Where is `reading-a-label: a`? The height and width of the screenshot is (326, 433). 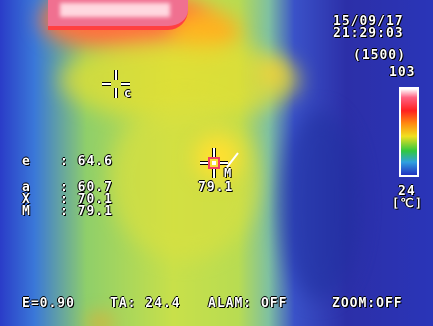
reading-a-label: a is located at coordinates (26, 187).